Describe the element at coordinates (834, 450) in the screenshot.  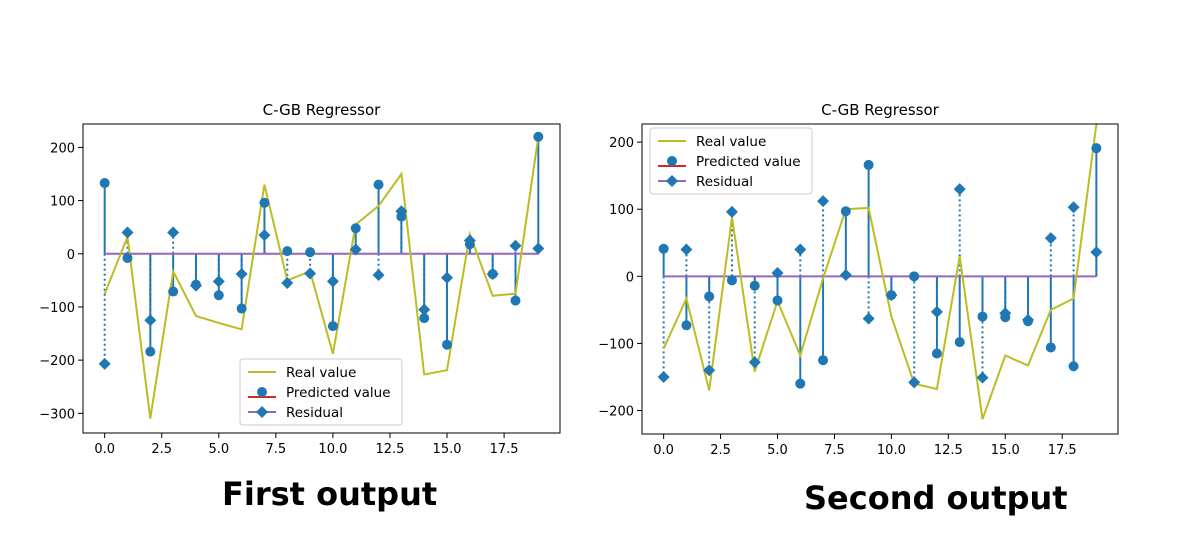
I see `right-xtick-label: 7.5` at that location.